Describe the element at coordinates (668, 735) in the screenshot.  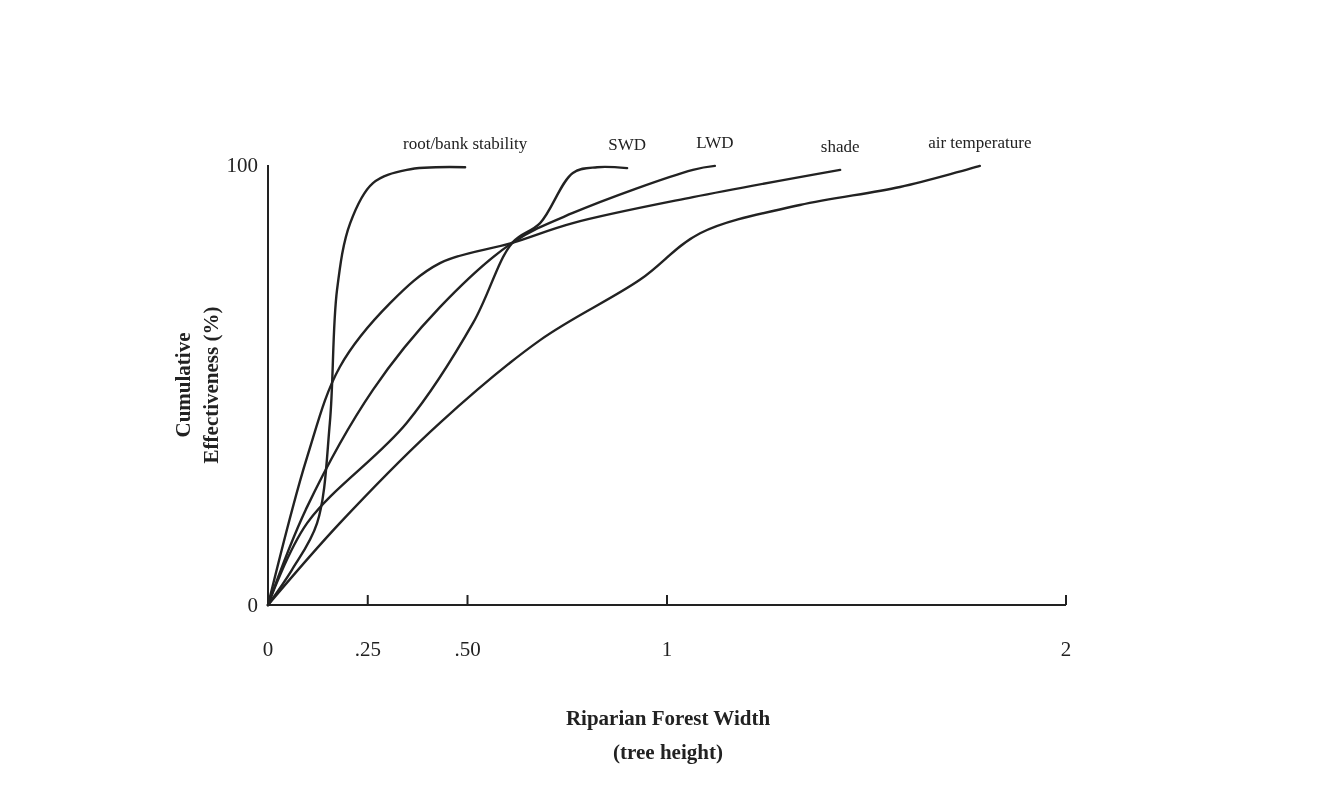
I see `x-axis-title: Riparian Forest Width (tree height)` at that location.